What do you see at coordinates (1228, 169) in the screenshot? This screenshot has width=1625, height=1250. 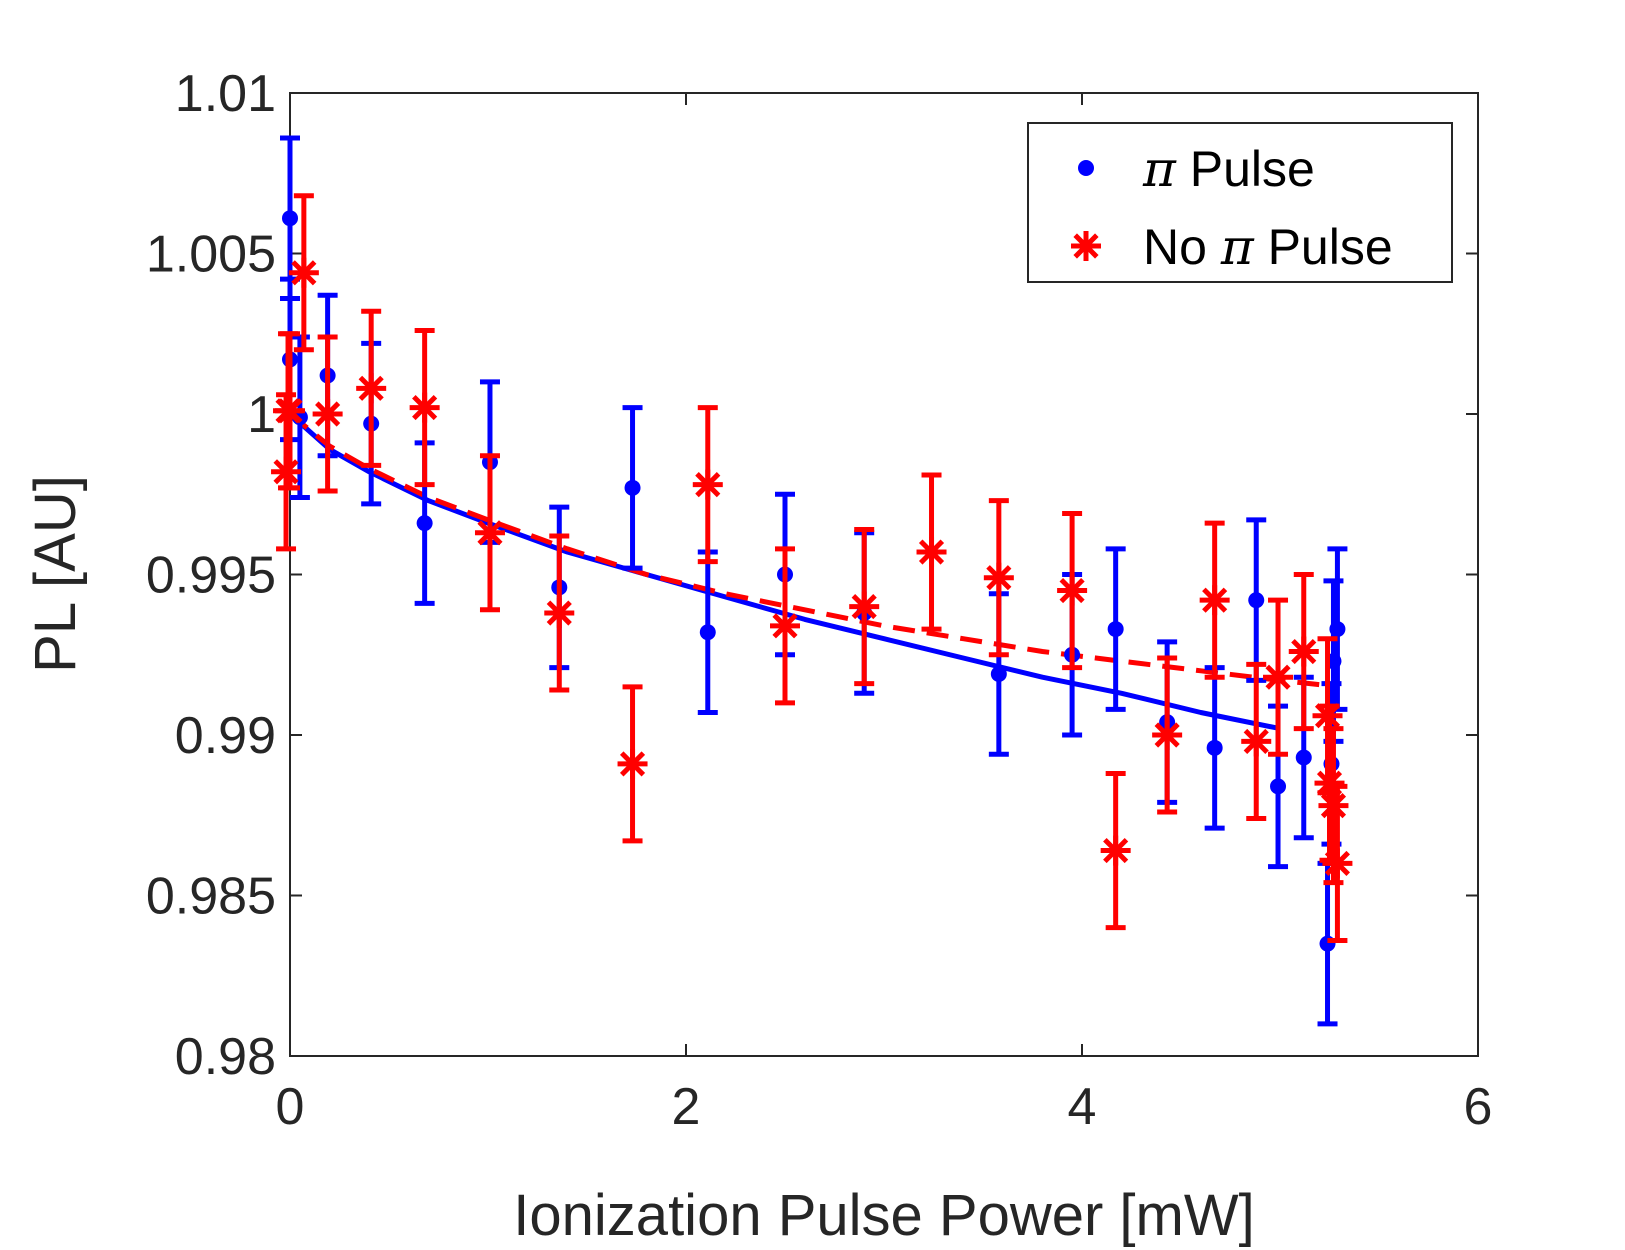 I see `legend-label-pi-pulse: π Pulse` at bounding box center [1228, 169].